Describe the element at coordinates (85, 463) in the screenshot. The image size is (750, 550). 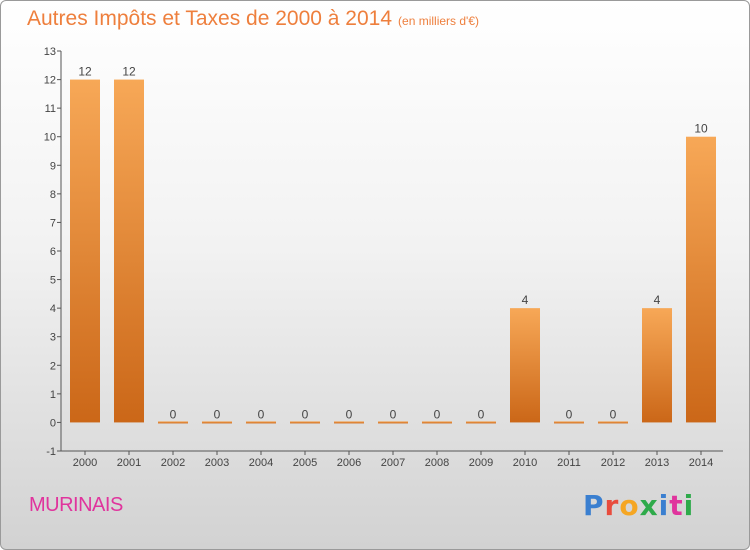
I see `x-tick-label: 2000` at that location.